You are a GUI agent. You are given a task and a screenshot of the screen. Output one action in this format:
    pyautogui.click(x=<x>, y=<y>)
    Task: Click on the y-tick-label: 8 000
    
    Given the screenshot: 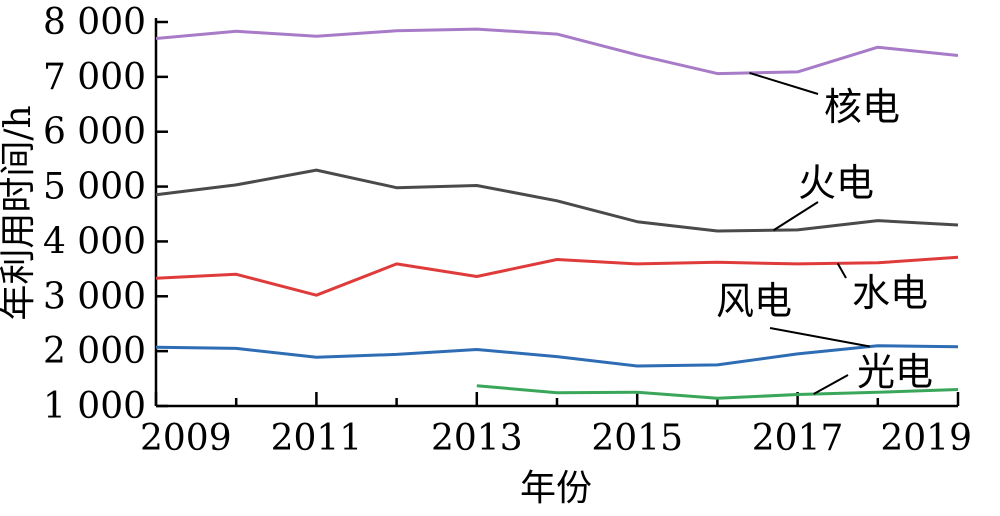 What is the action you would take?
    pyautogui.click(x=94, y=22)
    